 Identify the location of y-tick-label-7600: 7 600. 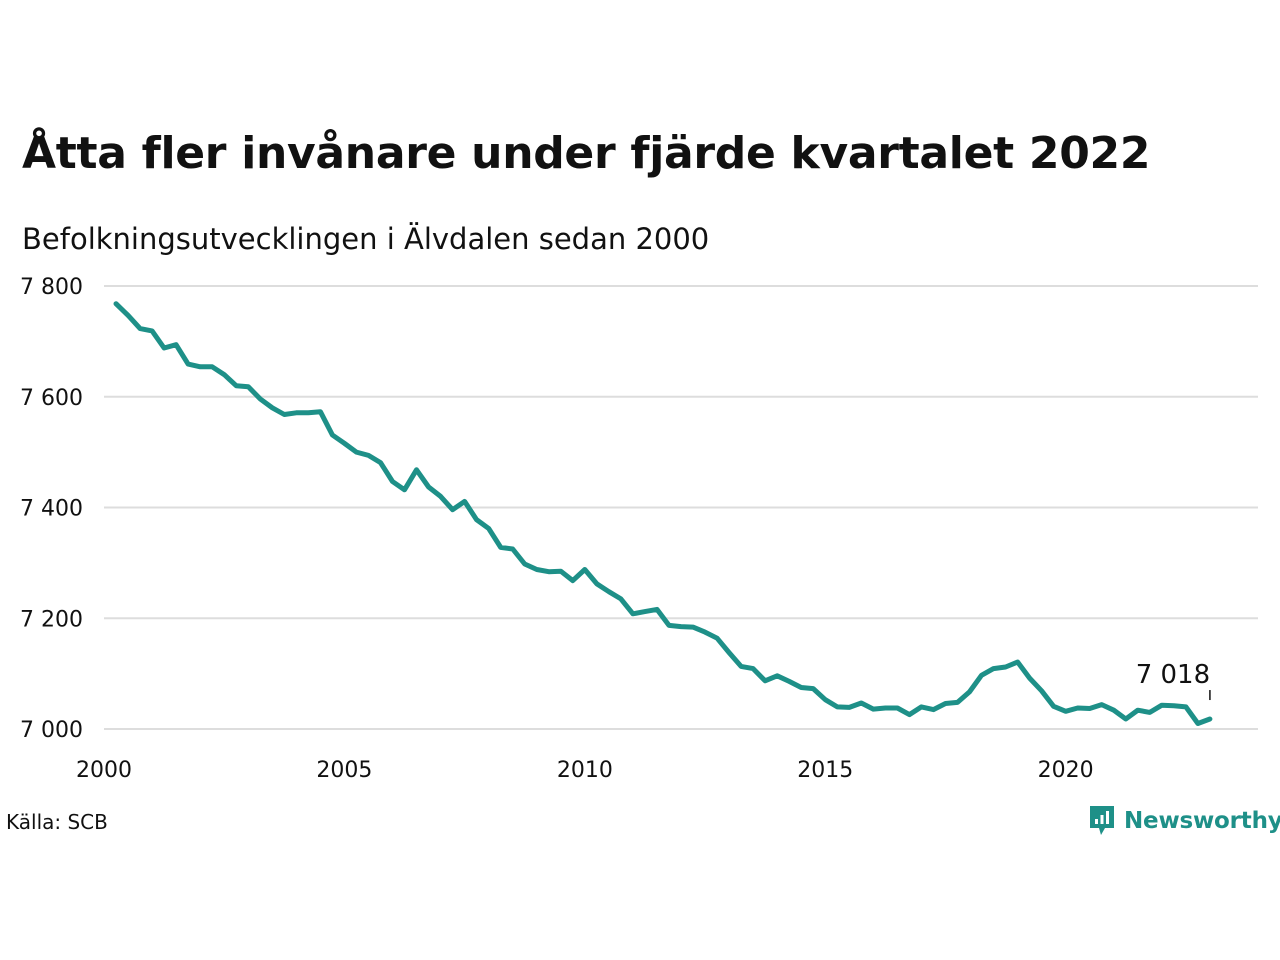
(51, 398).